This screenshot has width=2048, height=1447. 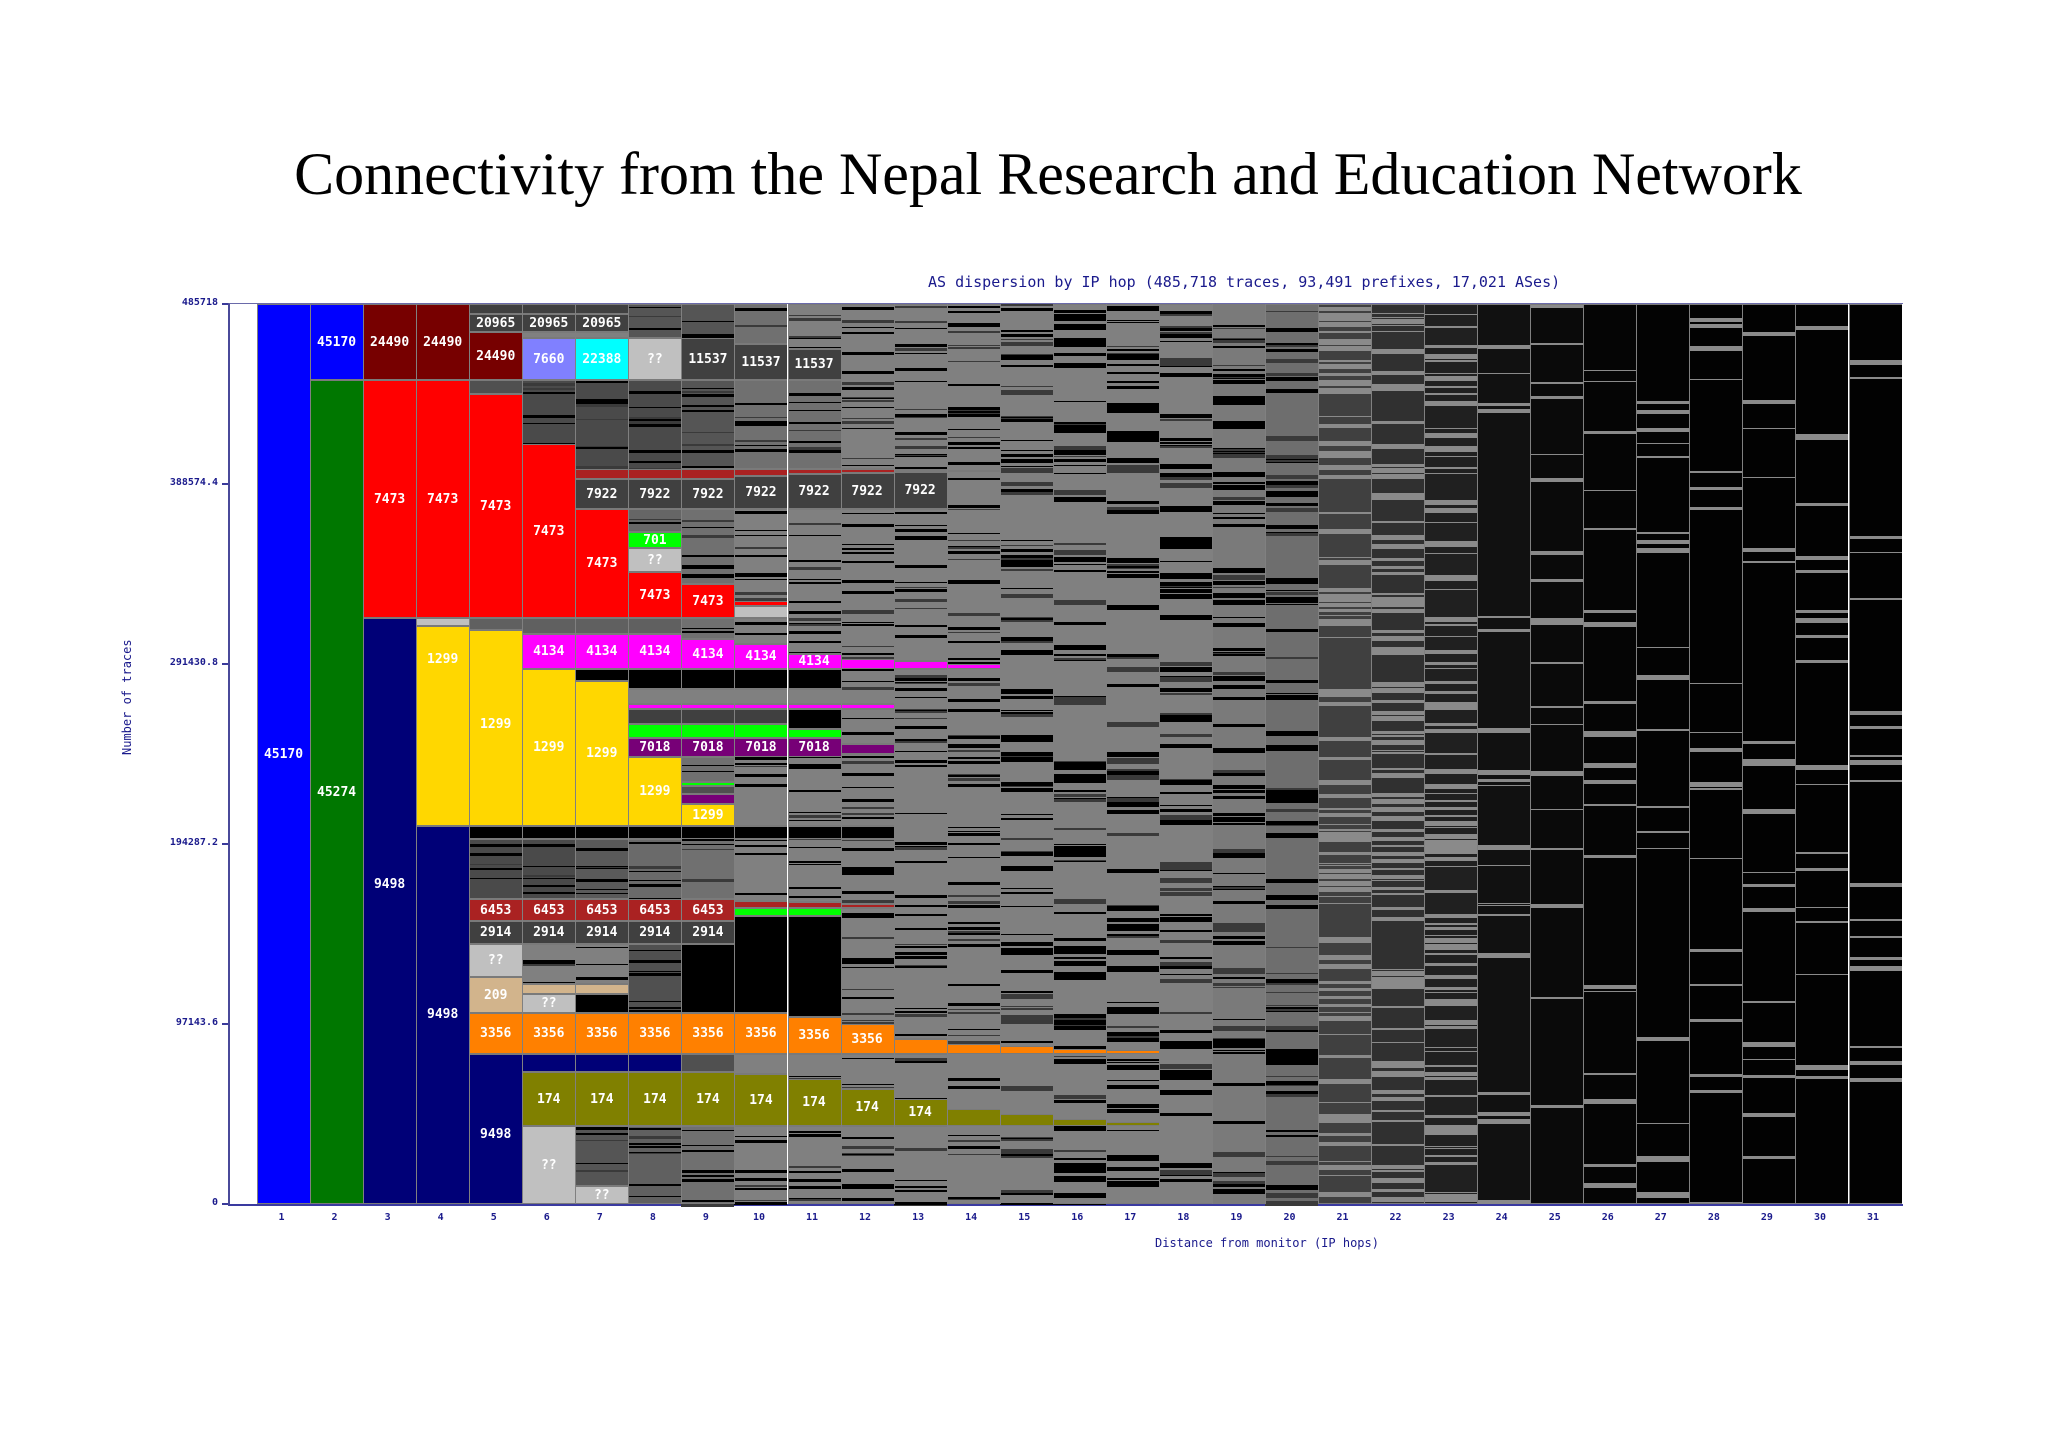 What do you see at coordinates (549, 1003) in the screenshot?
I see `as-block-unknownunknown: ??` at bounding box center [549, 1003].